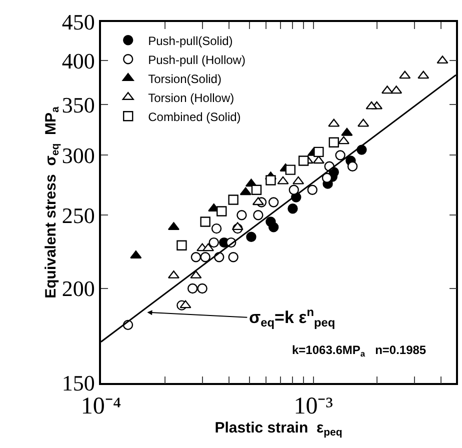 Image resolution: width=462 pixels, height=448 pixels. I want to click on legend-label: Combined (Solid), so click(194, 117).